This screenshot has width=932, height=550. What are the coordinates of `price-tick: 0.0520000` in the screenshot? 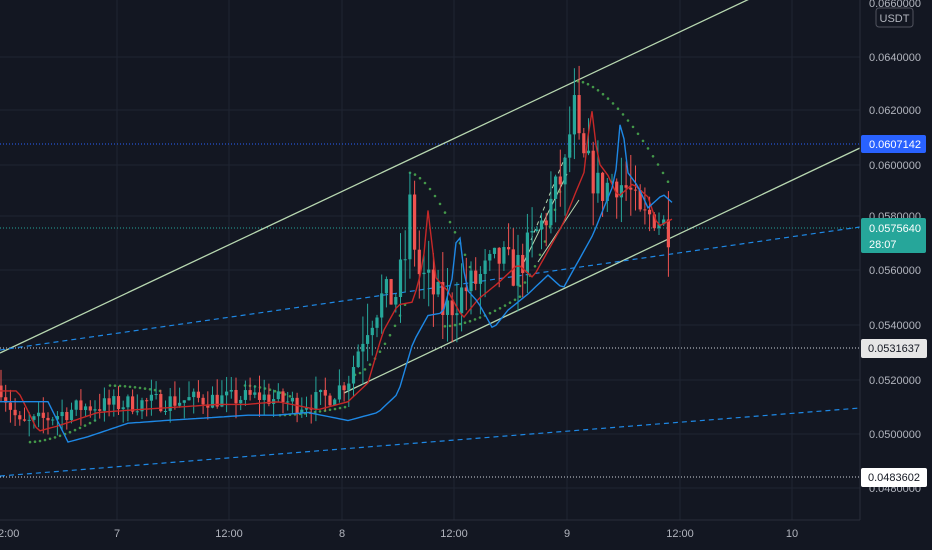 It's located at (895, 381).